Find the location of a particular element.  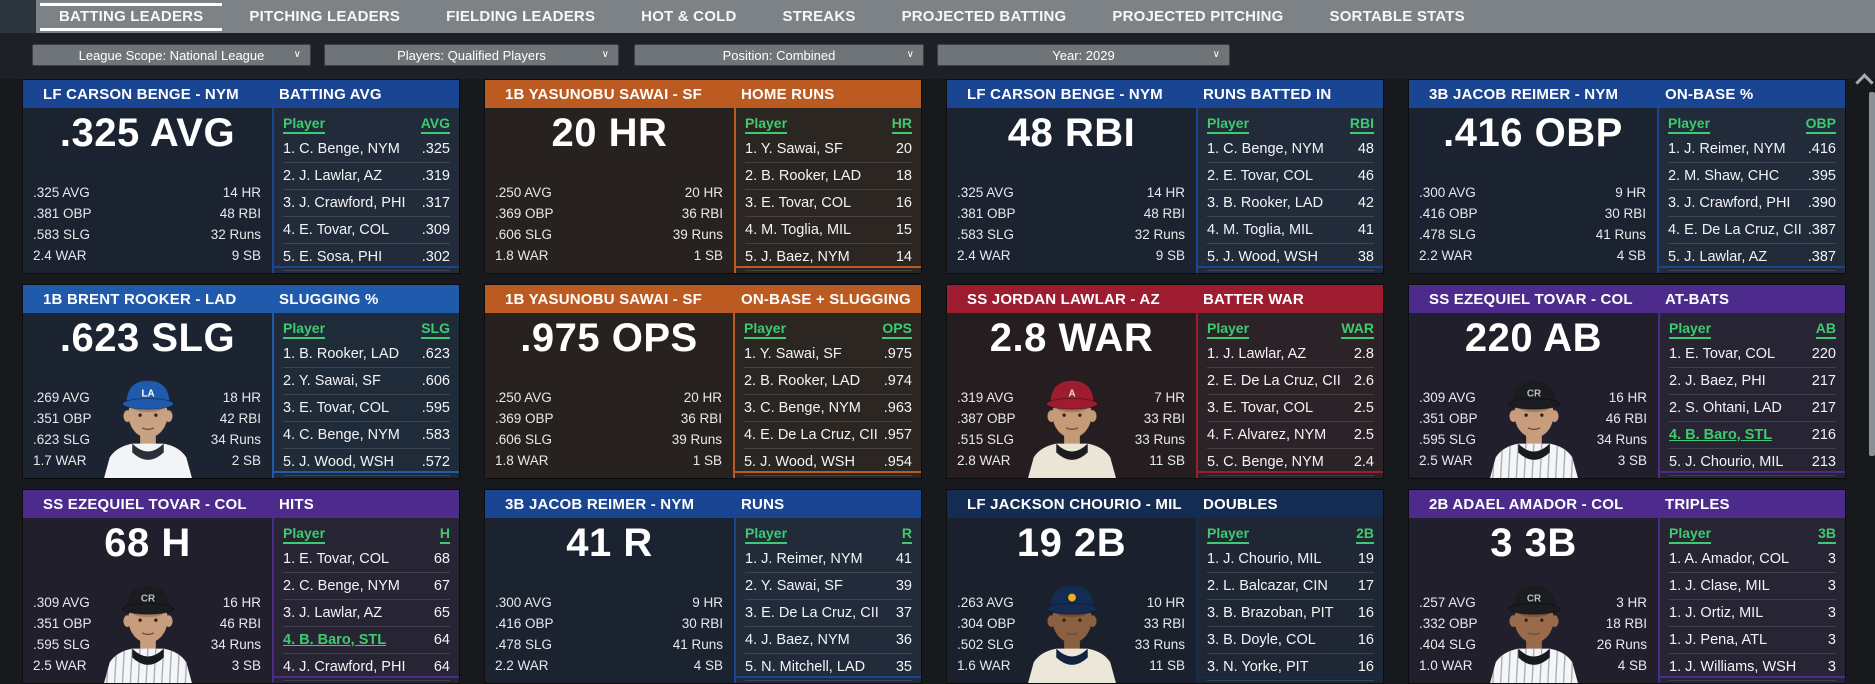

leader-row: 5. E. Sosa, PHI .302 is located at coordinates (366, 257).